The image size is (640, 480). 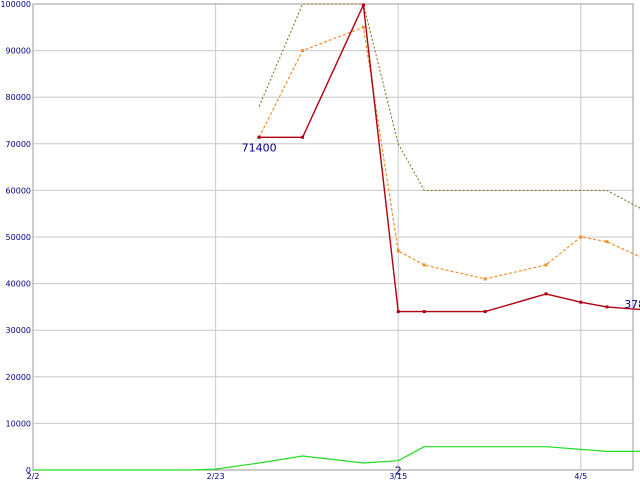 What do you see at coordinates (398, 471) in the screenshot?
I see `data-label-count: 2` at bounding box center [398, 471].